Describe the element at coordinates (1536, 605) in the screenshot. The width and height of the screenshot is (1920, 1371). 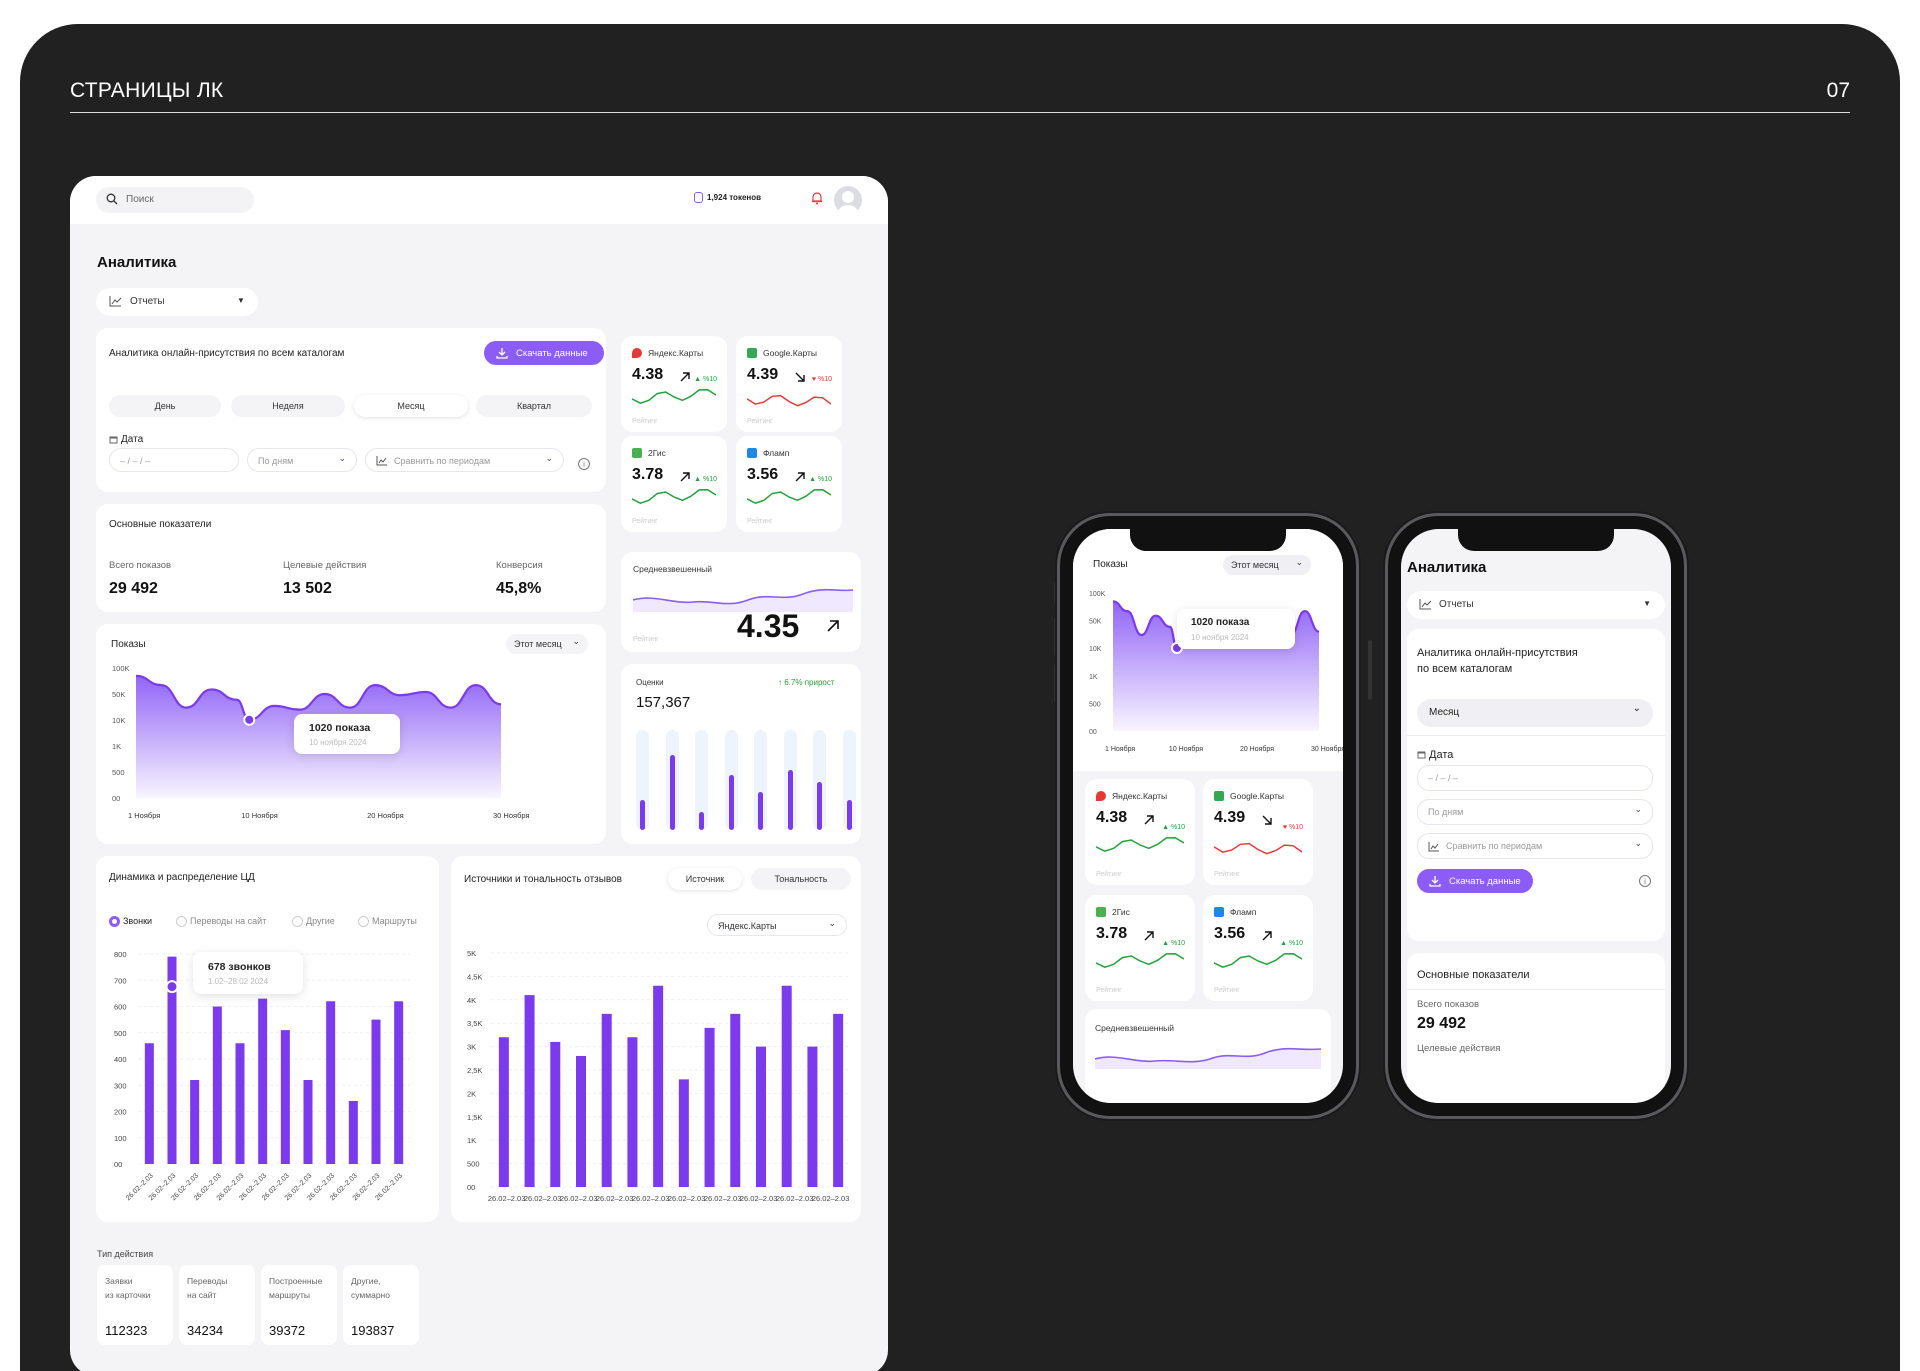
I see `phone2-reports-select: Отчеты ▼` at that location.